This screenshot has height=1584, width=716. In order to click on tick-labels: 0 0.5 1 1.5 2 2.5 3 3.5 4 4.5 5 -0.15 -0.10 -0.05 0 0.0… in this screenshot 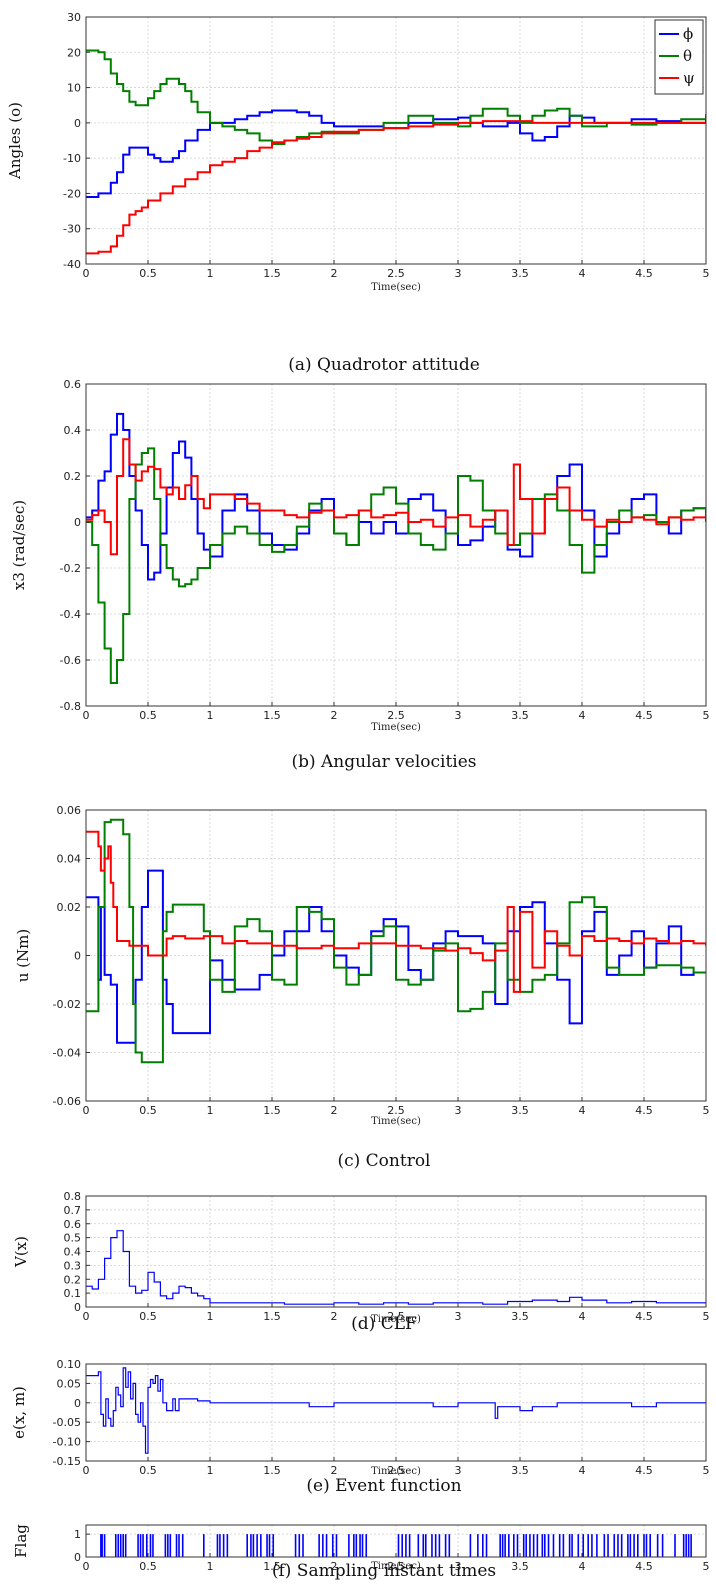, I will do `click(381, 1417)`.